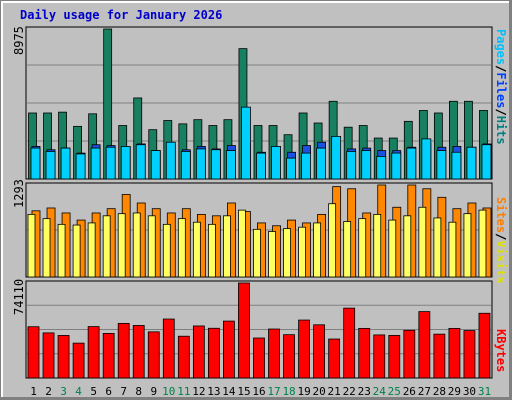 The image size is (512, 400). Describe the element at coordinates (121, 15) in the screenshot. I see `chart-title: Daily usage for January 2026` at that location.